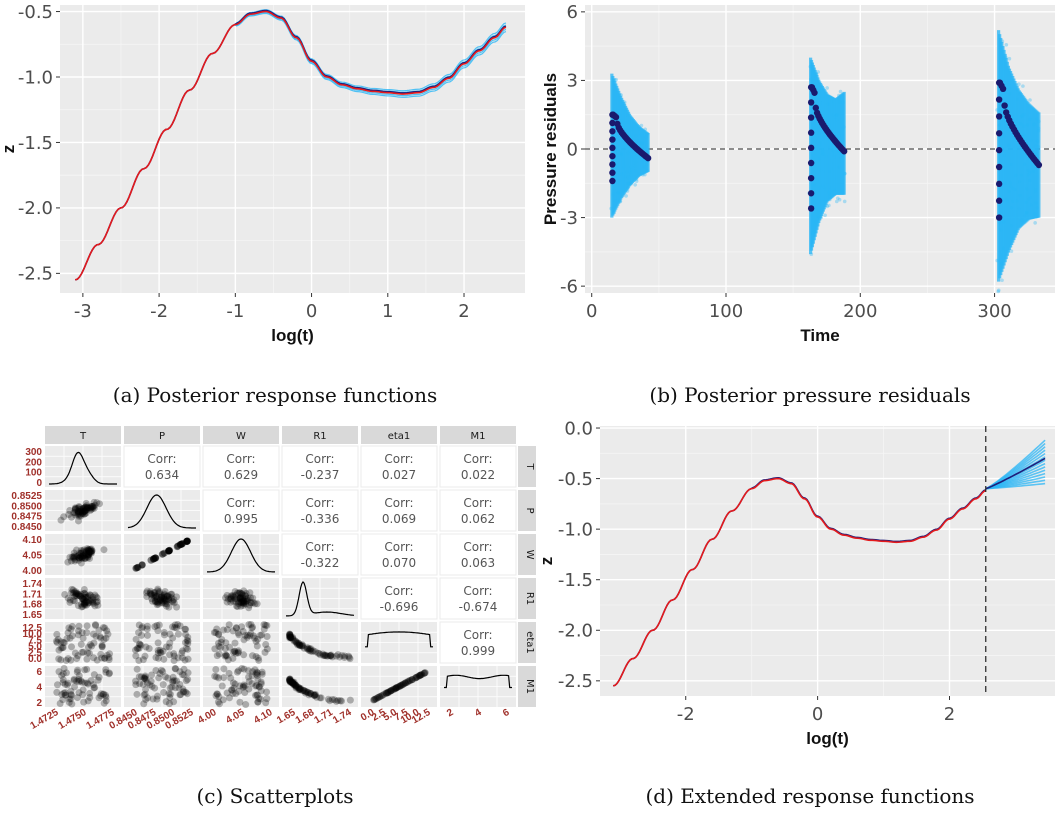  What do you see at coordinates (827, 561) in the screenshot?
I see `plot-panel` at bounding box center [827, 561].